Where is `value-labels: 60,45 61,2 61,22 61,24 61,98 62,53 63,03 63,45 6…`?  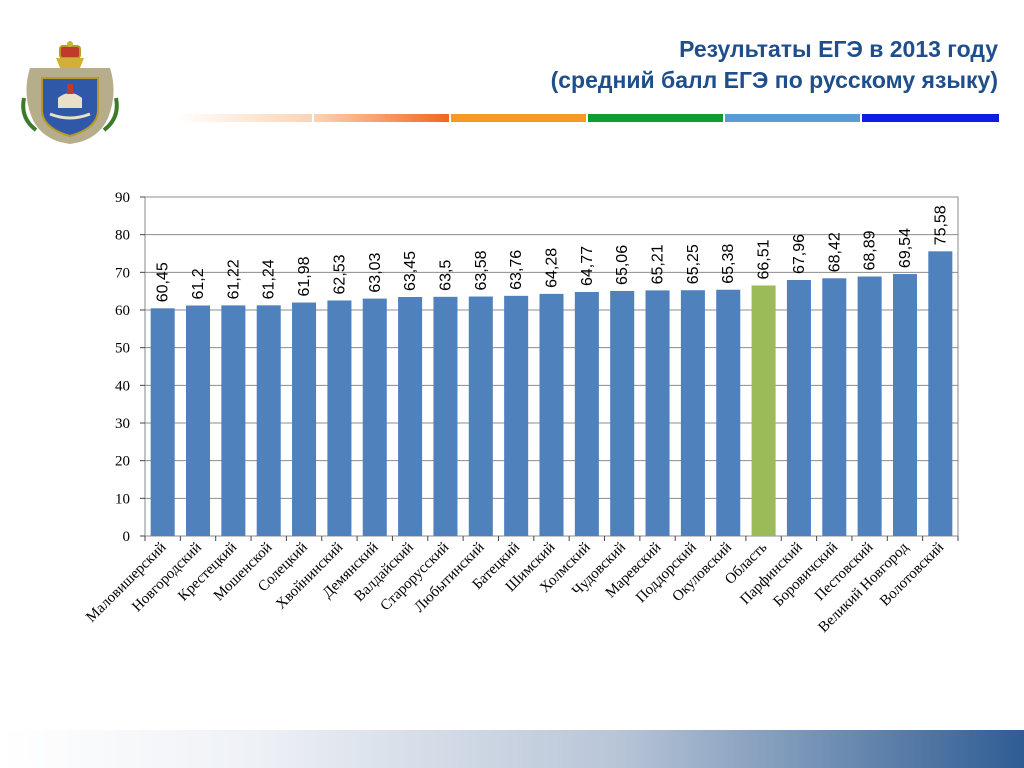
value-labels: 60,45 61,2 61,22 61,24 61,98 62,53 63,03 63,45 6… is located at coordinates (552, 253).